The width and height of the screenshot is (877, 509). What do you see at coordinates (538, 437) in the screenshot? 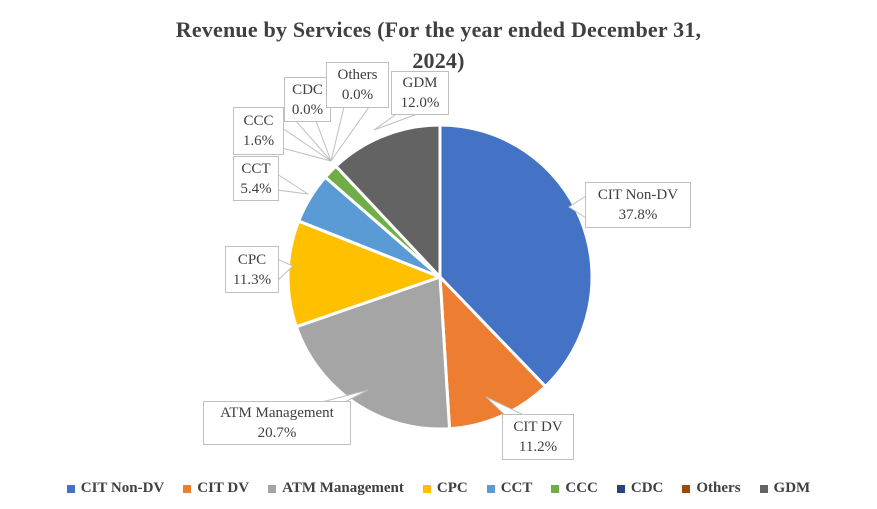
I see `data-label-cit-dv: CIT DV 11.2%` at bounding box center [538, 437].